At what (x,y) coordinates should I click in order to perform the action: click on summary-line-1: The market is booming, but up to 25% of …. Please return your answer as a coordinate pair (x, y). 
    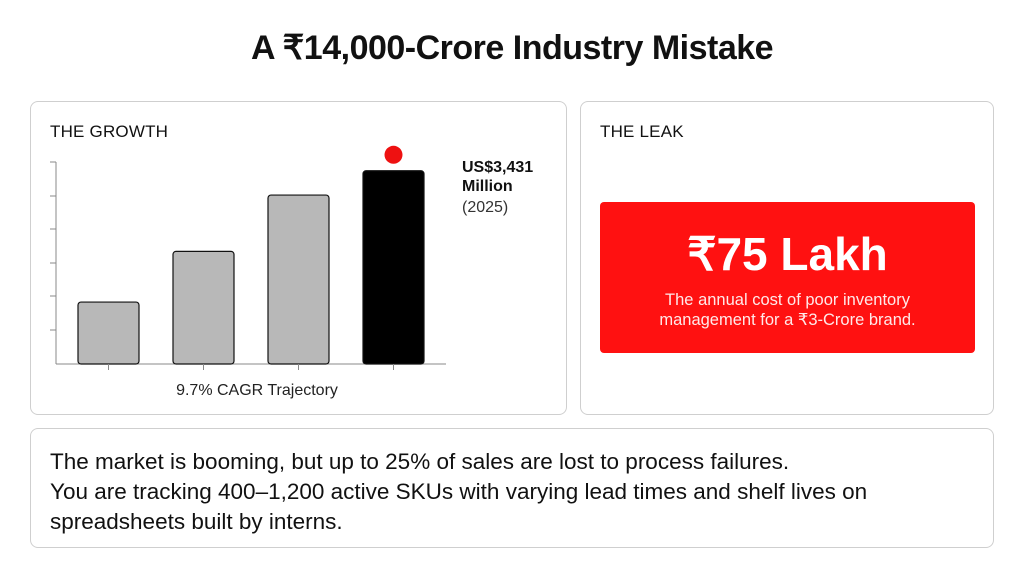
    Looking at the image, I should click on (420, 461).